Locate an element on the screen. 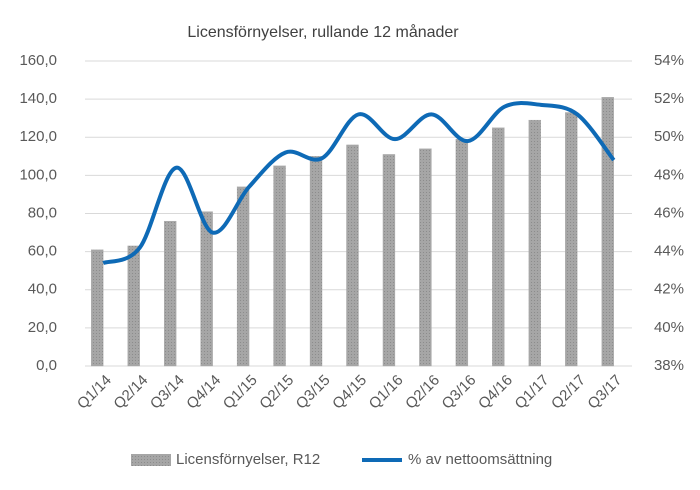 The width and height of the screenshot is (700, 490). y2-tick-label: 42% is located at coordinates (669, 289).